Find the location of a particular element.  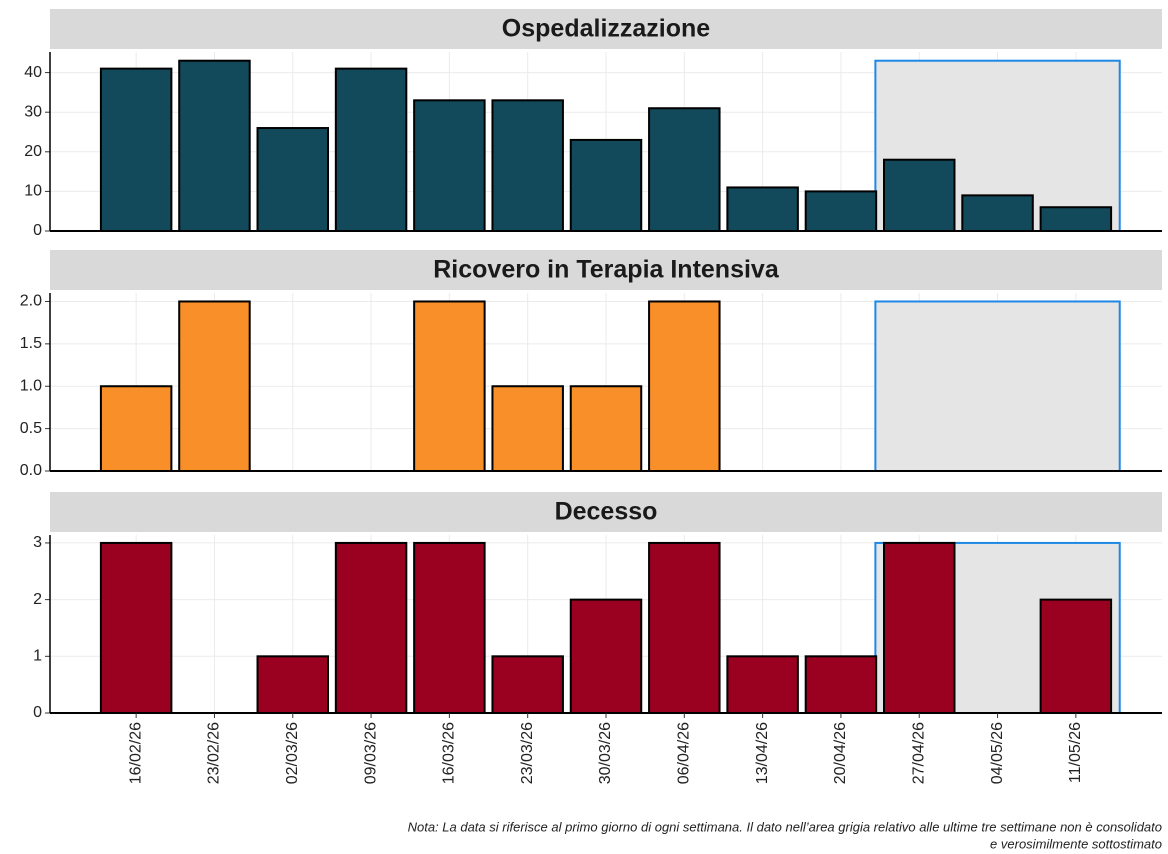

note: e verosimilmente sottostimato is located at coordinates (1076, 843).